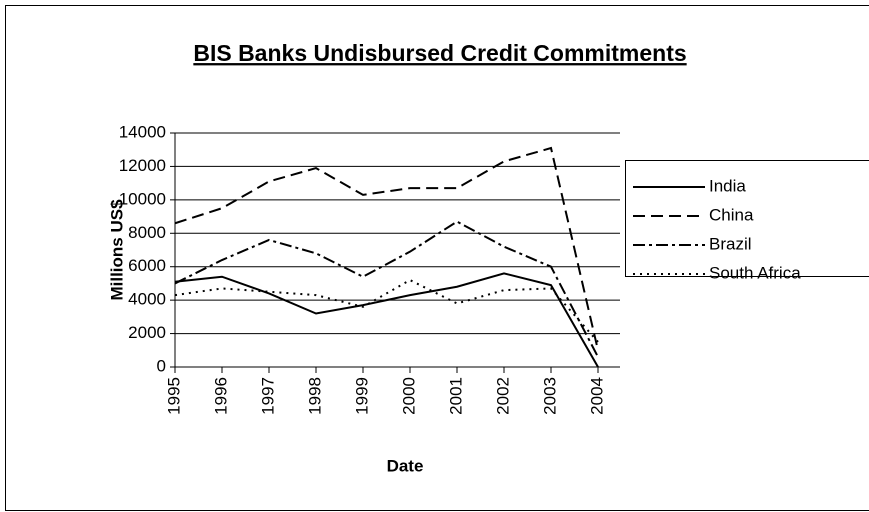 The height and width of the screenshot is (512, 869). Describe the element at coordinates (549, 396) in the screenshot. I see `x-tick-label: 2003` at that location.